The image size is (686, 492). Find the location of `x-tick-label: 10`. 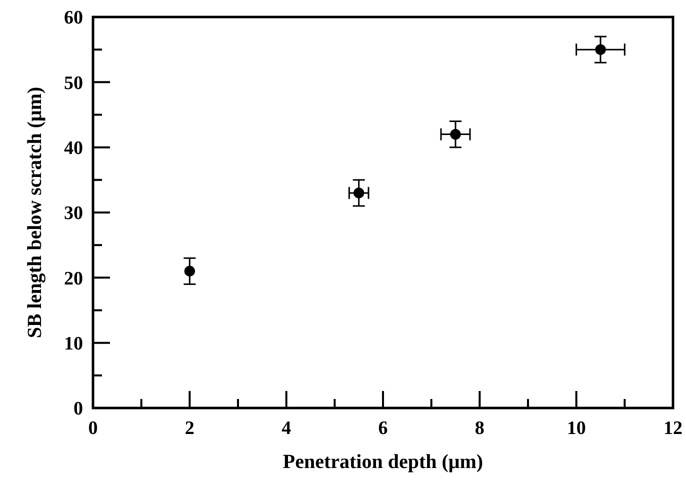

x-tick-label: 10 is located at coordinates (576, 428).